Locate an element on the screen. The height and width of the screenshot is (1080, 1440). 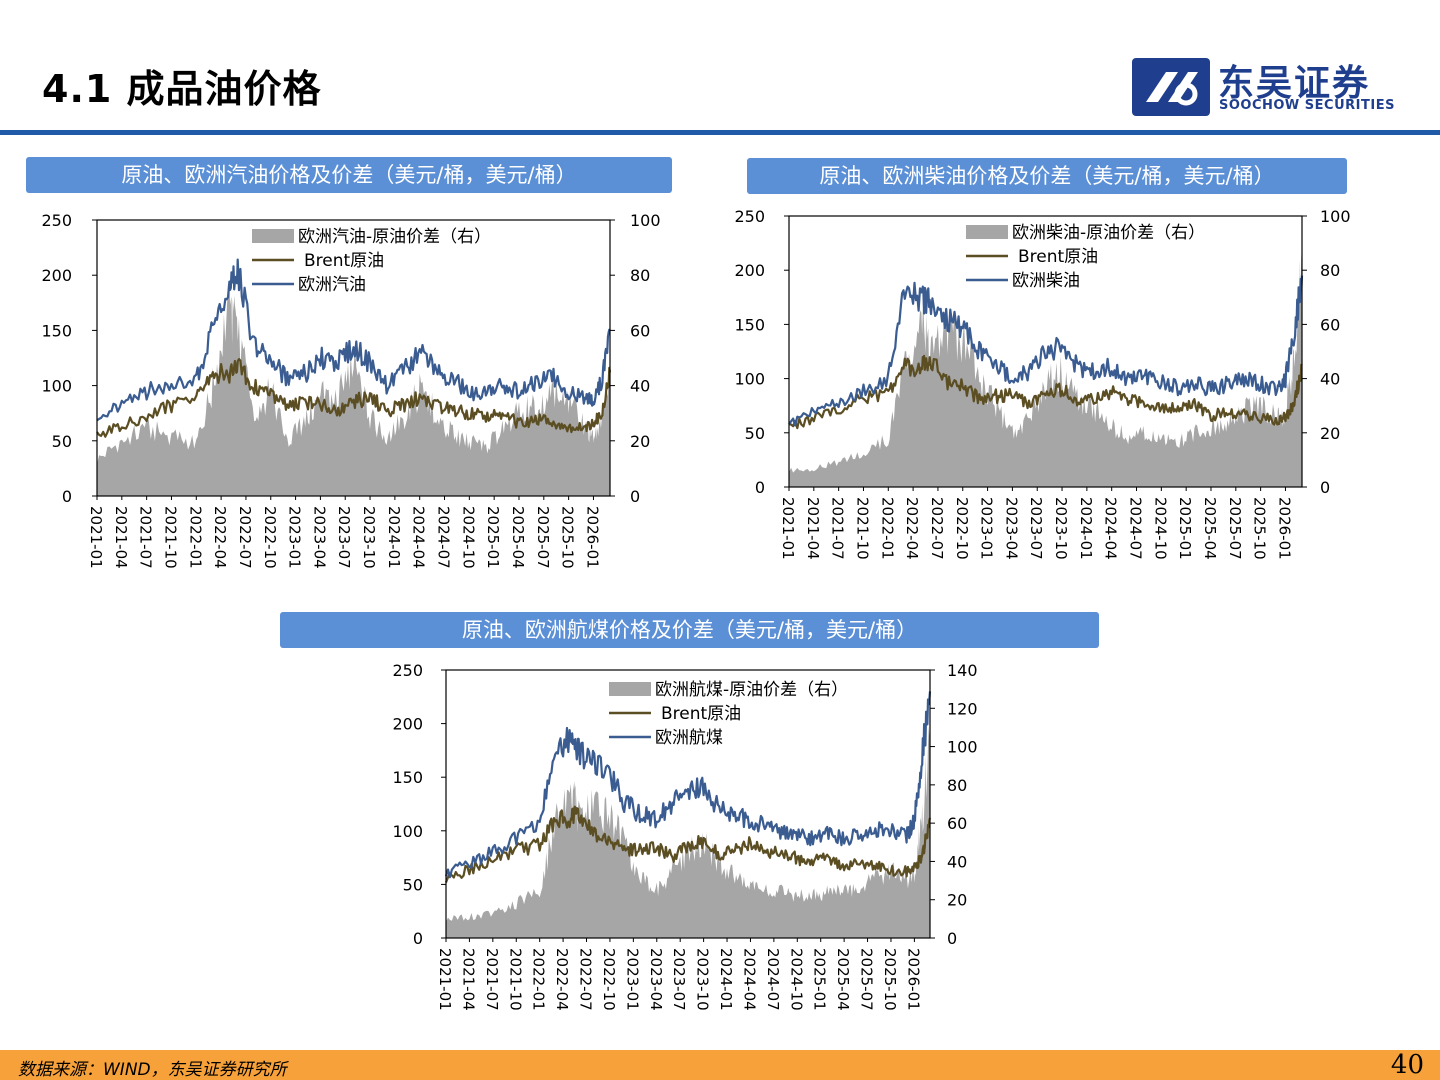
y-right-tick-label: 120 is located at coordinates (962, 708).